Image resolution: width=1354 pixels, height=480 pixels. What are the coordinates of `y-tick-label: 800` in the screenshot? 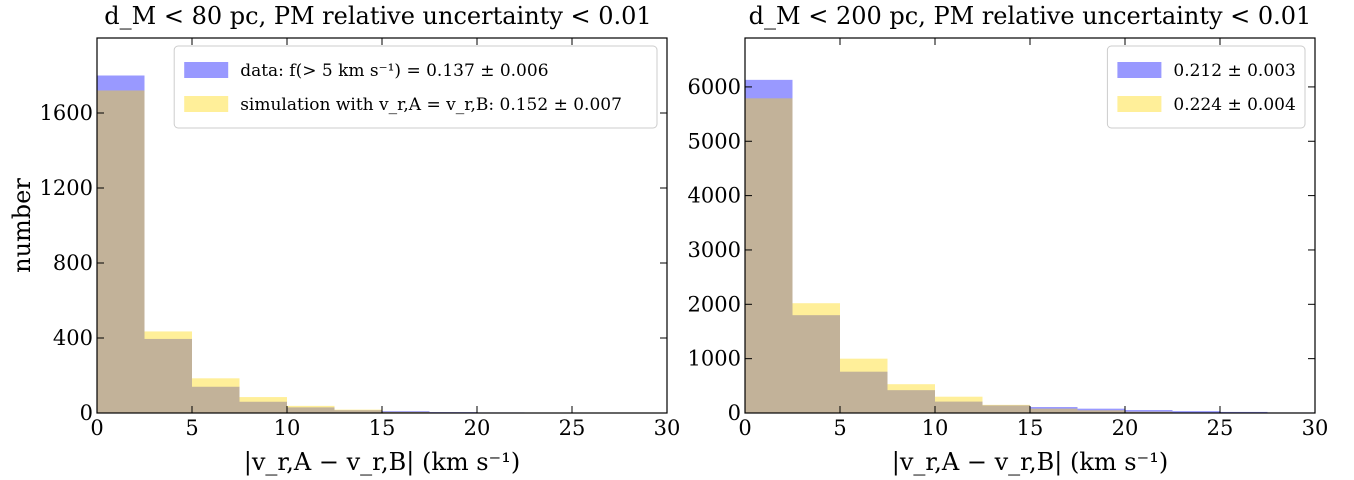 It's located at (73, 263).